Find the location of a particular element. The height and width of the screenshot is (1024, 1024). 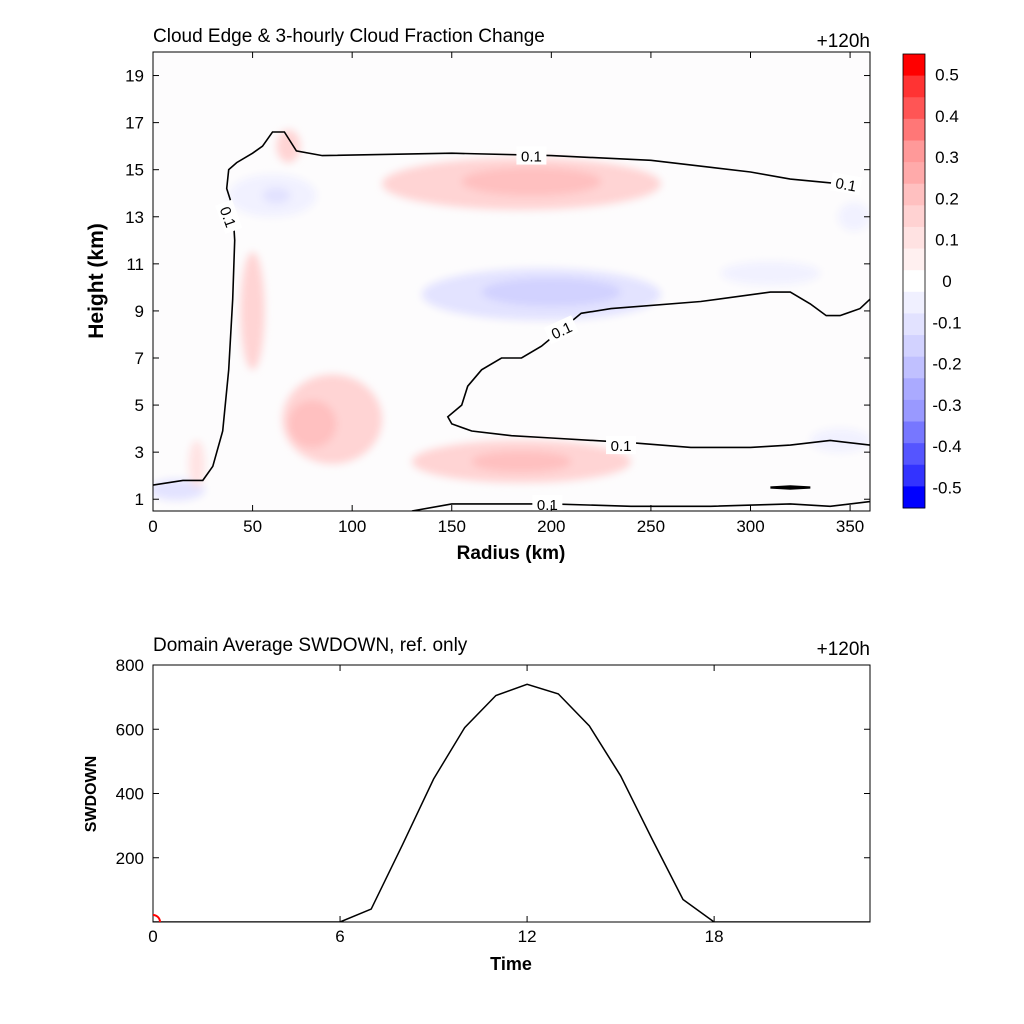

top-time-label: +120h is located at coordinates (843, 41).